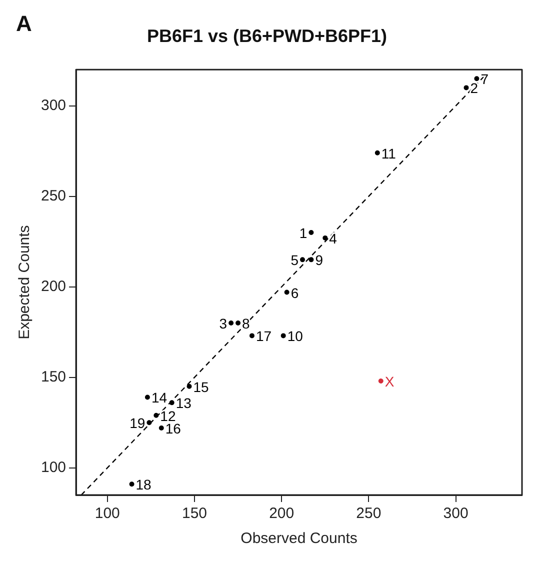 The width and height of the screenshot is (544, 565). I want to click on series-label: 2, so click(474, 88).